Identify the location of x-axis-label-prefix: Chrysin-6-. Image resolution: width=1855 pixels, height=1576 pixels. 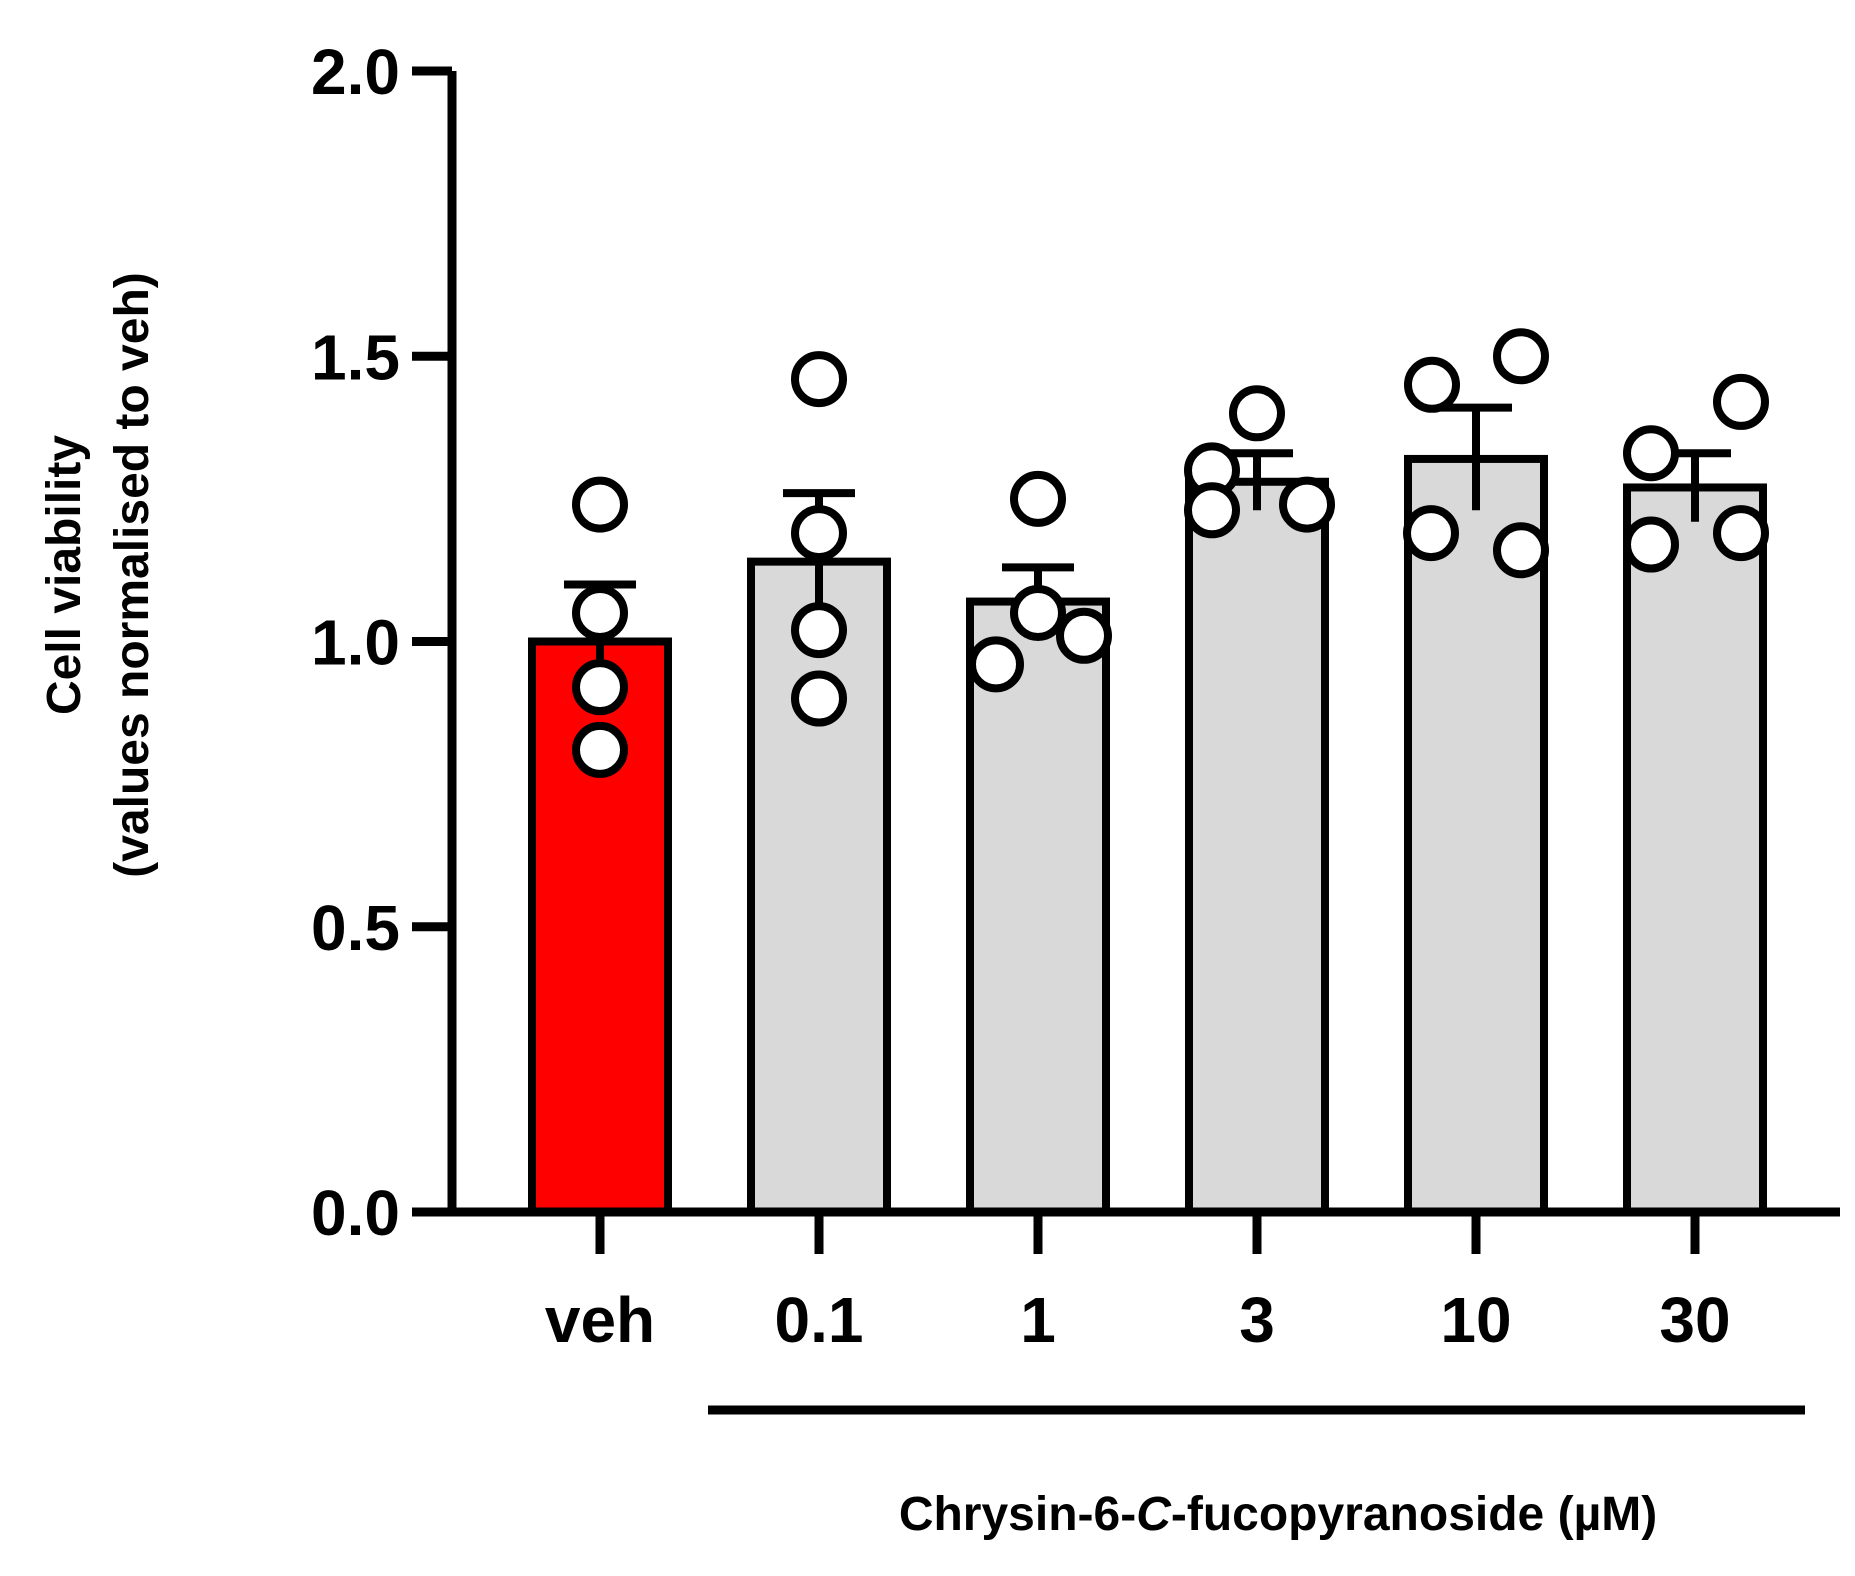
(1017, 1514).